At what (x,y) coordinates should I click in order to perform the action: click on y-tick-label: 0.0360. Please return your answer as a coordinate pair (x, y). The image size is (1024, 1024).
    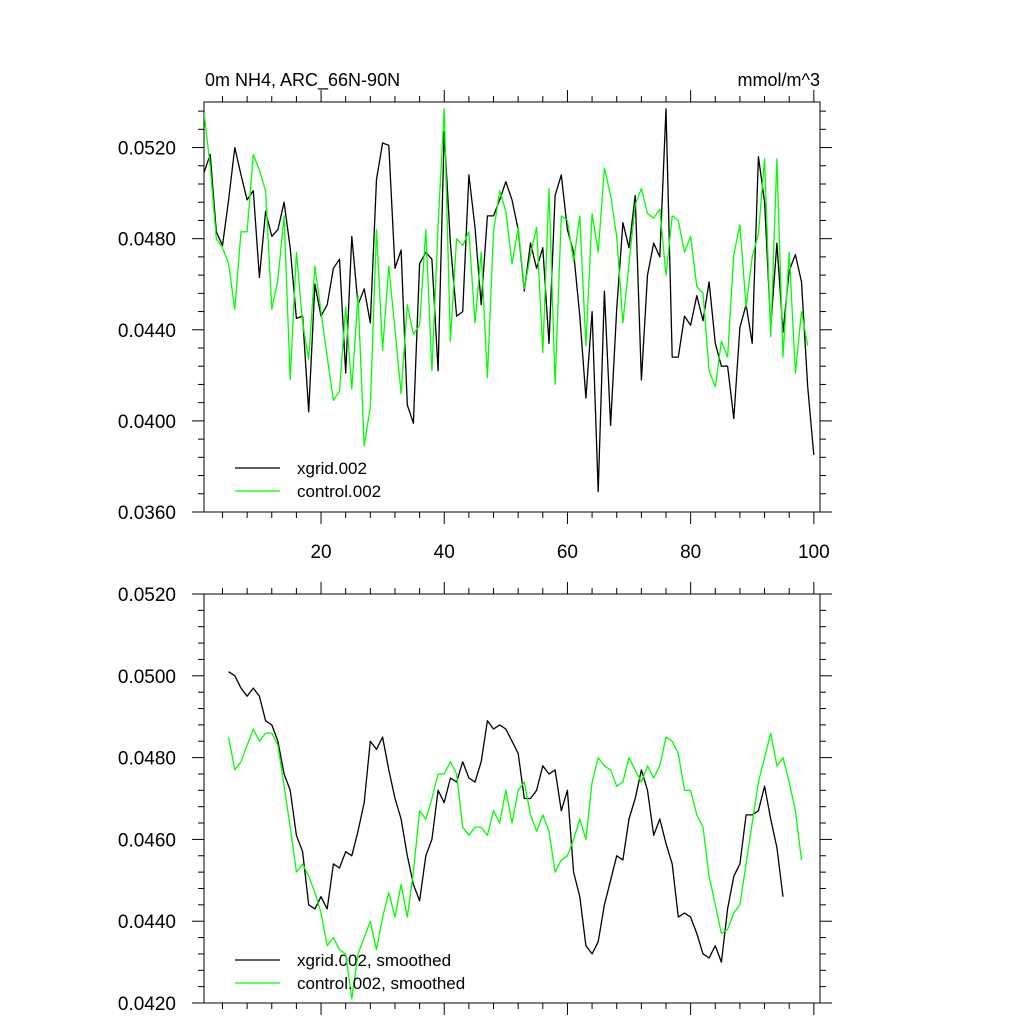
    Looking at the image, I should click on (147, 513).